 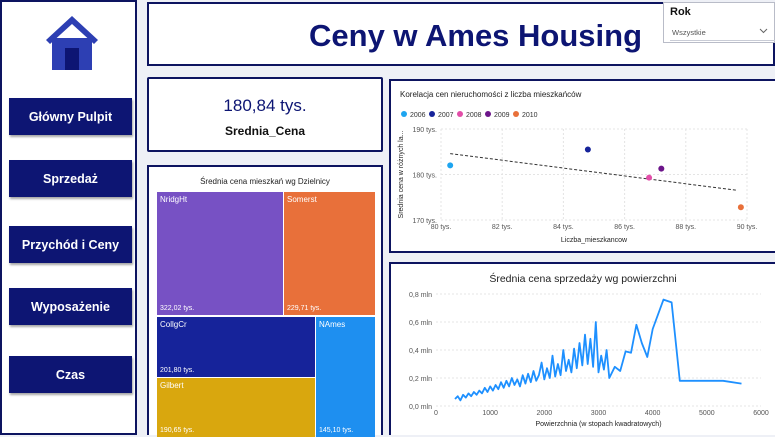 What do you see at coordinates (502, 227) in the screenshot?
I see `scatter-x-tick: 82 tys.` at bounding box center [502, 227].